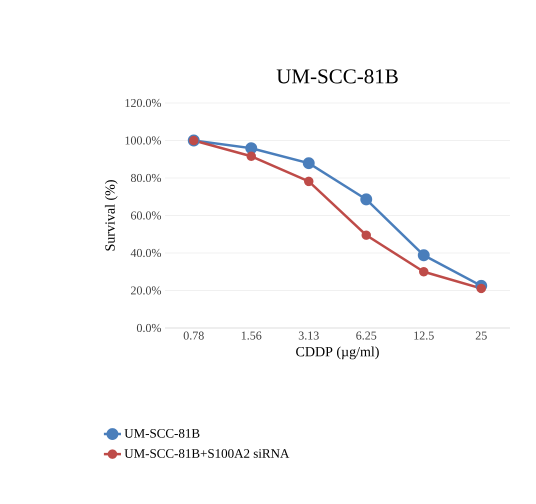  What do you see at coordinates (146, 290) in the screenshot?
I see `y-tick-label: 20.0%` at bounding box center [146, 290].